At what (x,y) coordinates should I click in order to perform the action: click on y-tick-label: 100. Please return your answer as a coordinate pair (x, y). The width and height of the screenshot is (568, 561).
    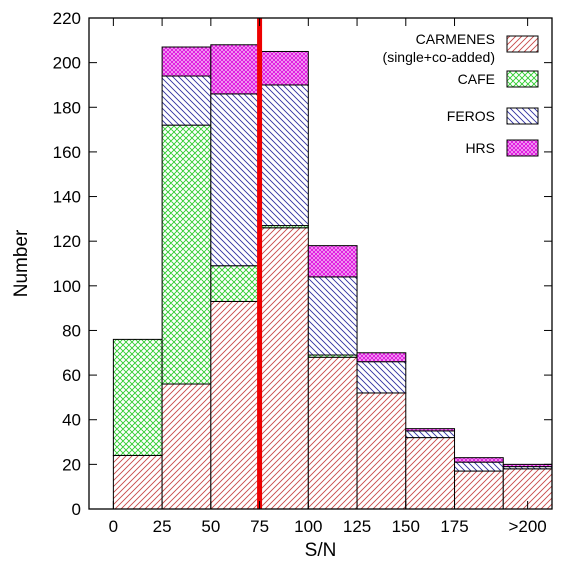
    Looking at the image, I should click on (67, 286).